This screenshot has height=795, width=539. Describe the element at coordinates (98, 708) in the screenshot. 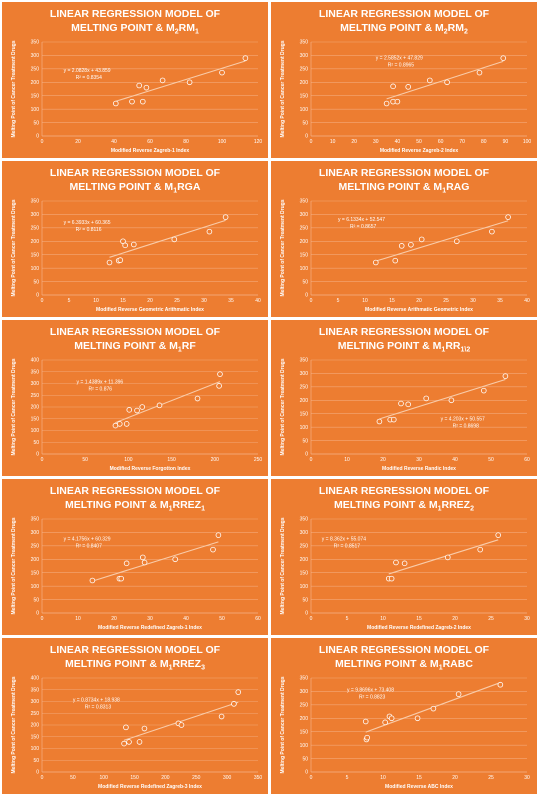

I see `r-squared-label: R² = 0.8313` at that location.